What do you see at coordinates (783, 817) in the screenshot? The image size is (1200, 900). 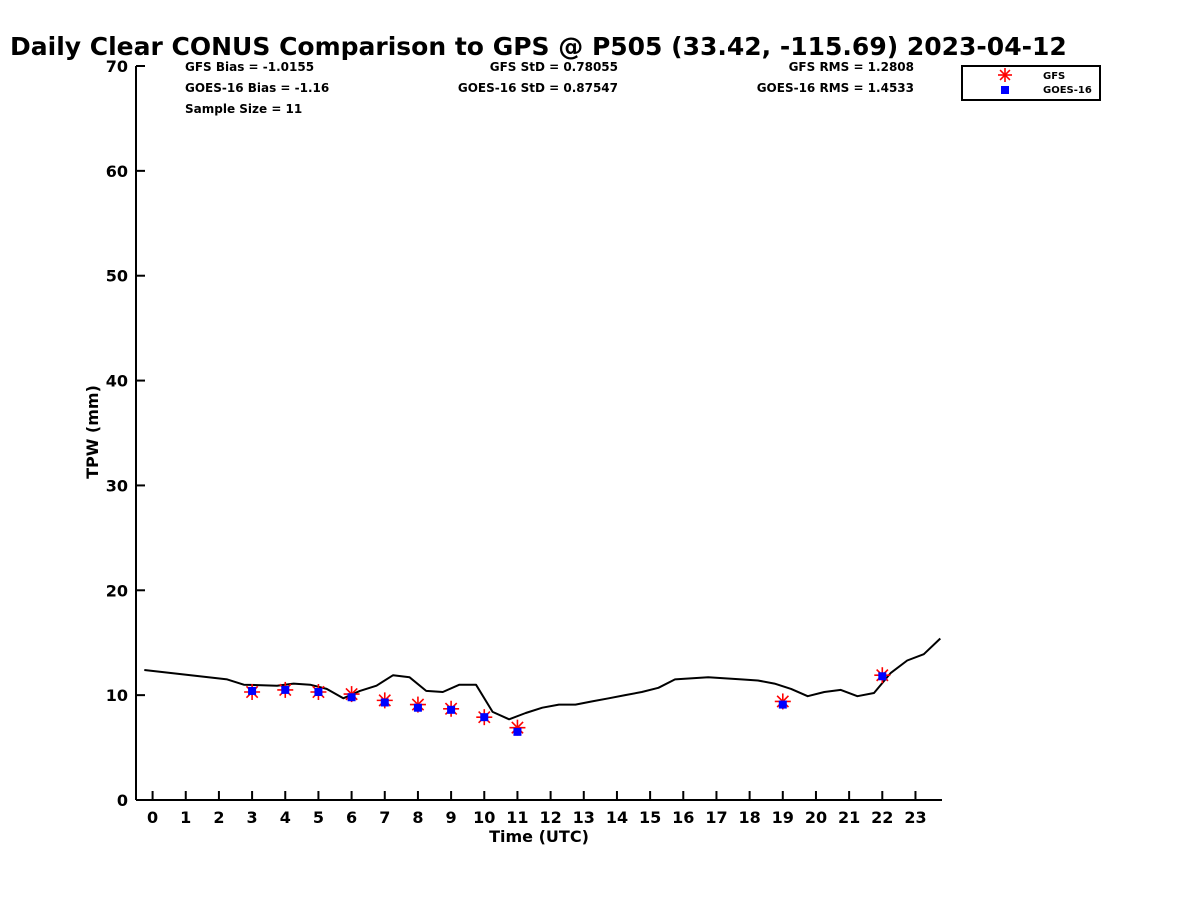 I see `x-tick-label: 19` at bounding box center [783, 817].